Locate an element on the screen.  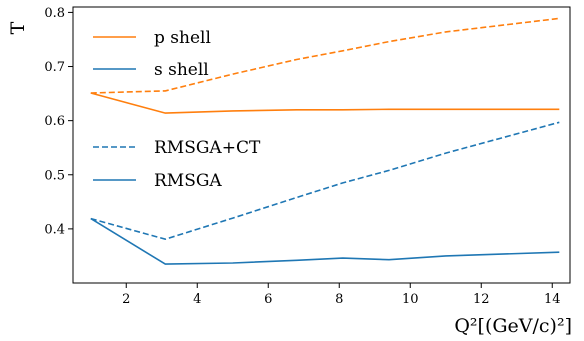
legend-model-label: RMSGA+CT is located at coordinates (207, 148).